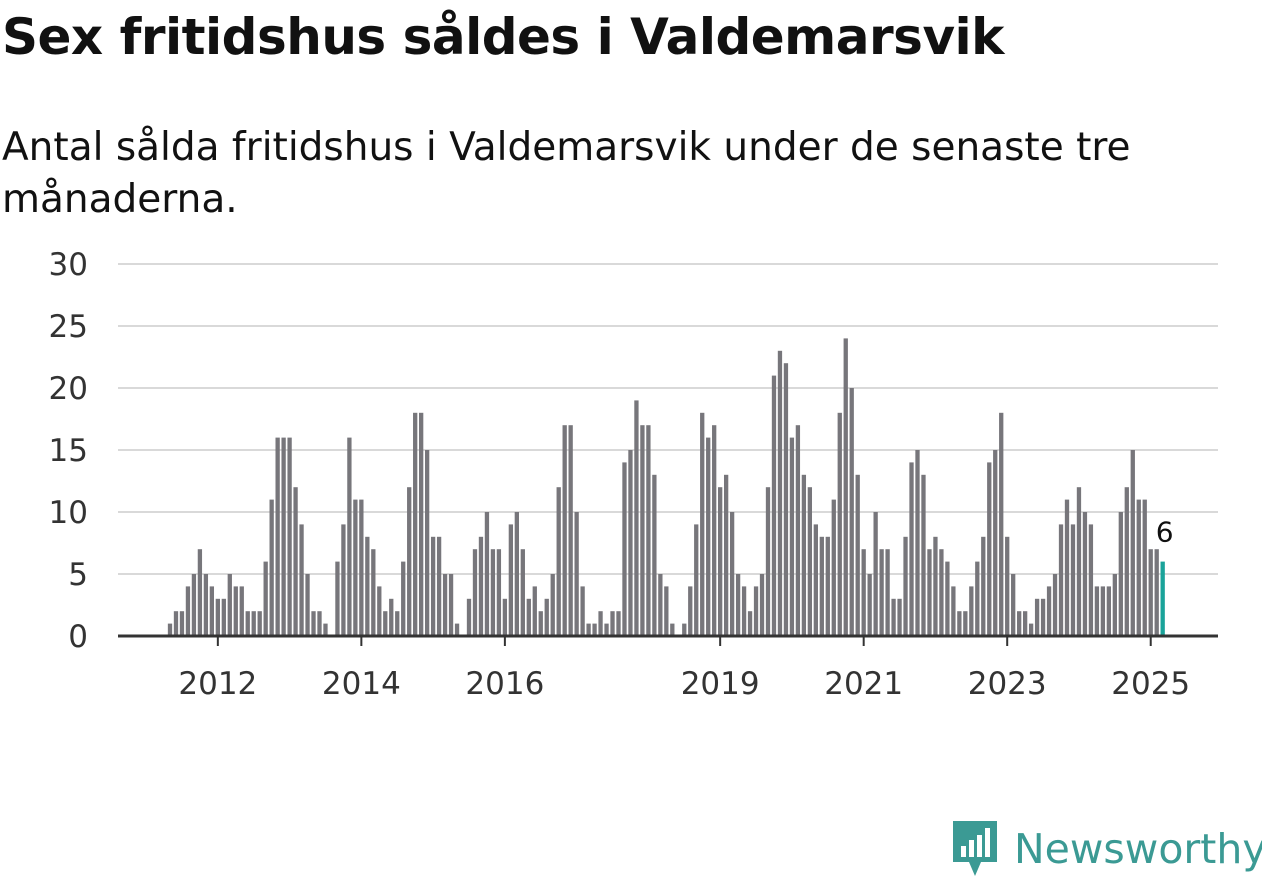 The image size is (1262, 880). Describe the element at coordinates (1150, 684) in the screenshot. I see `x-tick-label: 2025` at that location.